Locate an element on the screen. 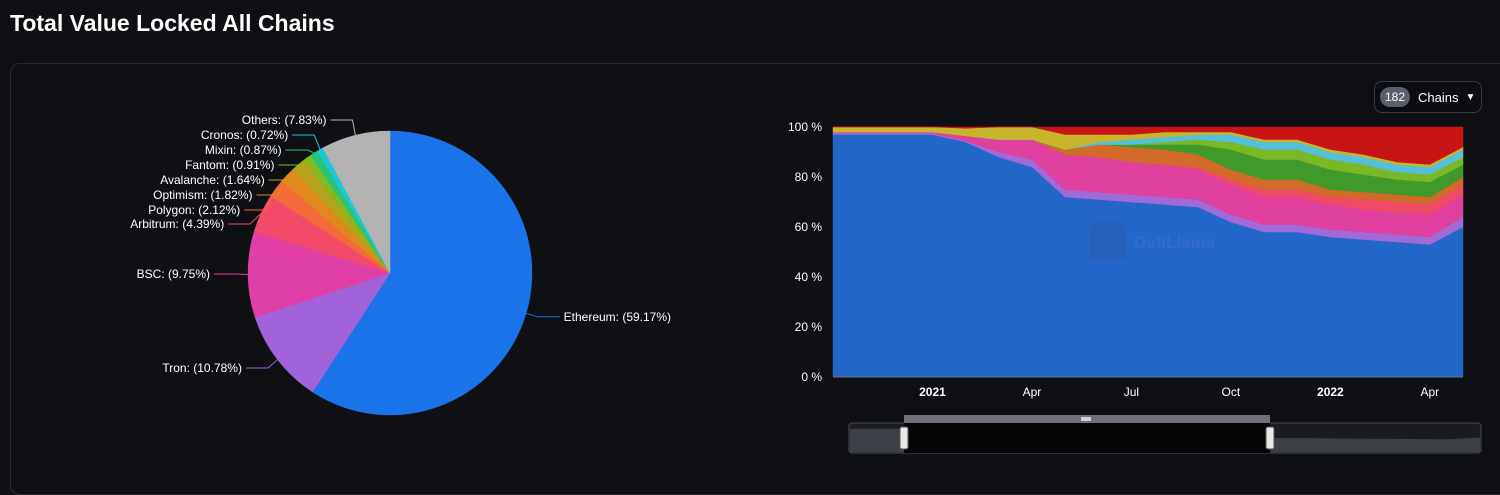 This screenshot has width=1500, height=495. pie-slice-bsc is located at coordinates (319, 274).